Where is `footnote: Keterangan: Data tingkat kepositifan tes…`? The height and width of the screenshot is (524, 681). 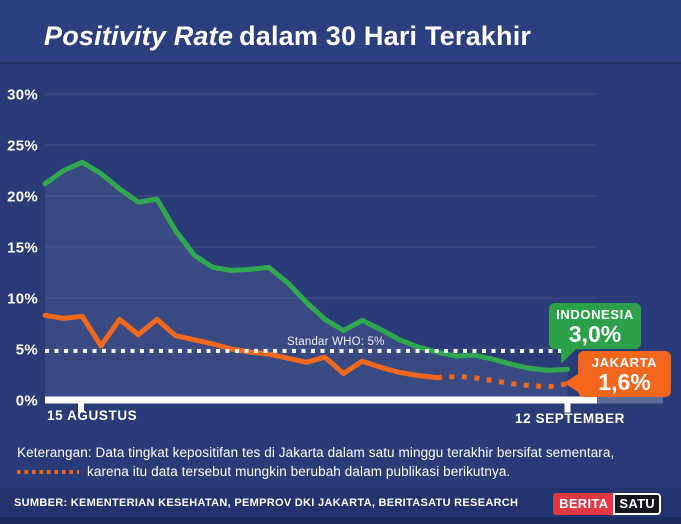
footnote: Keterangan: Data tingkat kepositifan tes… is located at coordinates (344, 462).